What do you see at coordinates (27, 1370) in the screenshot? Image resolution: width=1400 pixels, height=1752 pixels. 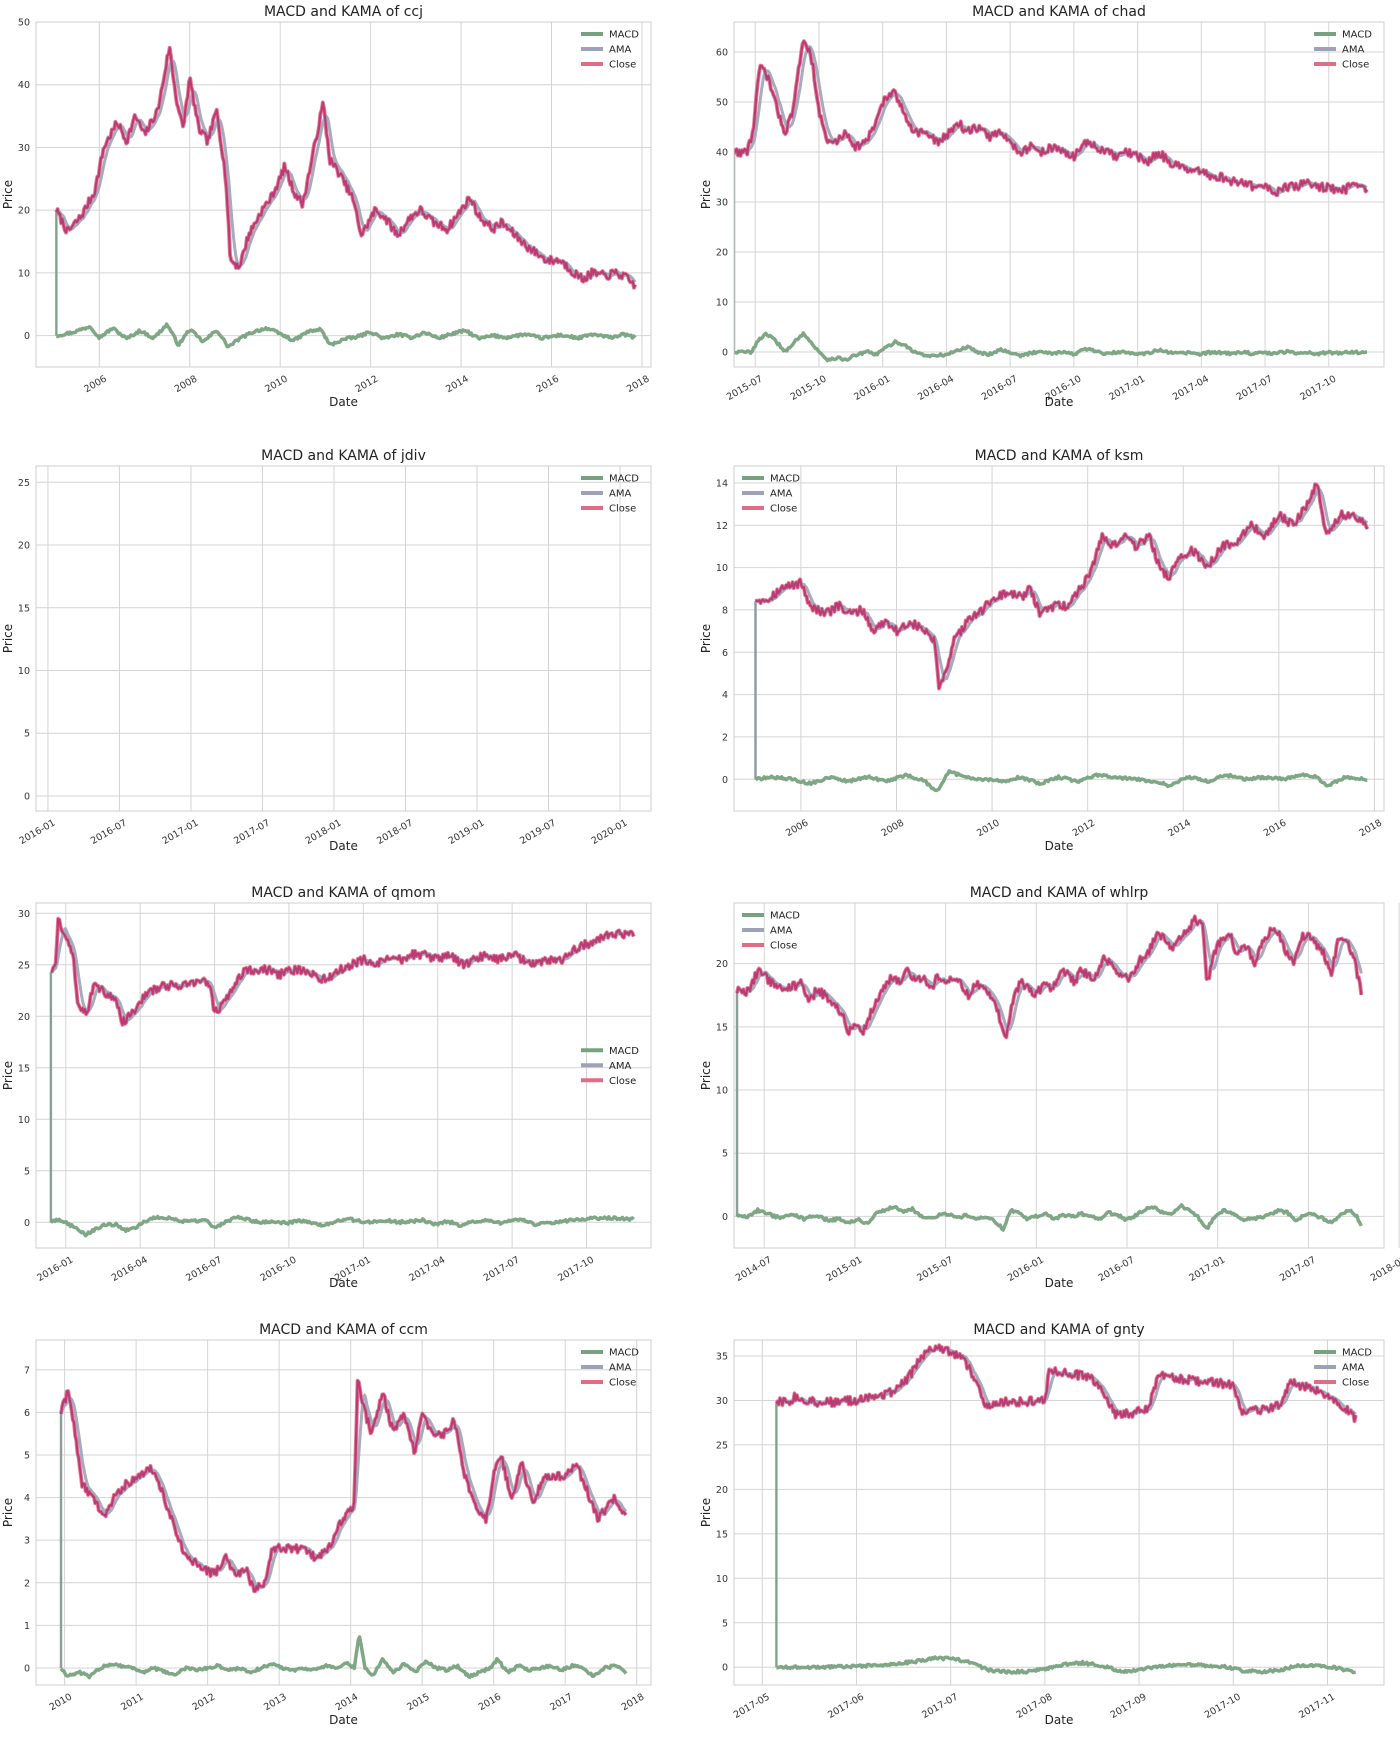 I see `y-tick-label: 7` at bounding box center [27, 1370].